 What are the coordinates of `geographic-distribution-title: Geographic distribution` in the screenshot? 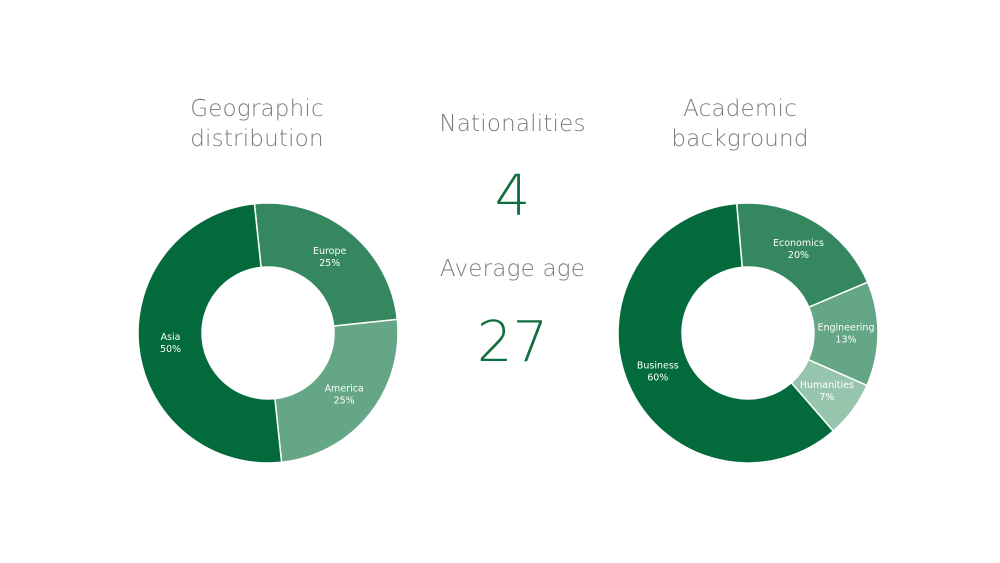 It's located at (257, 124).